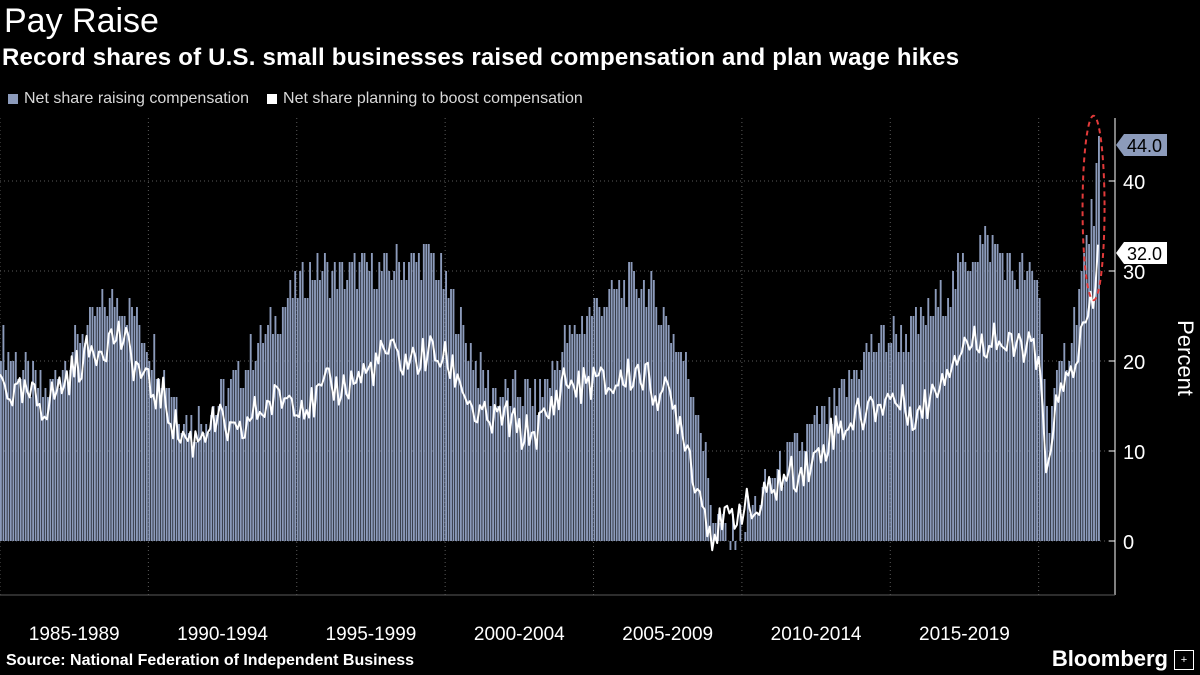 This screenshot has width=1200, height=675. What do you see at coordinates (1141, 199) in the screenshot?
I see `last-value-tags: 44.0 32.0` at bounding box center [1141, 199].